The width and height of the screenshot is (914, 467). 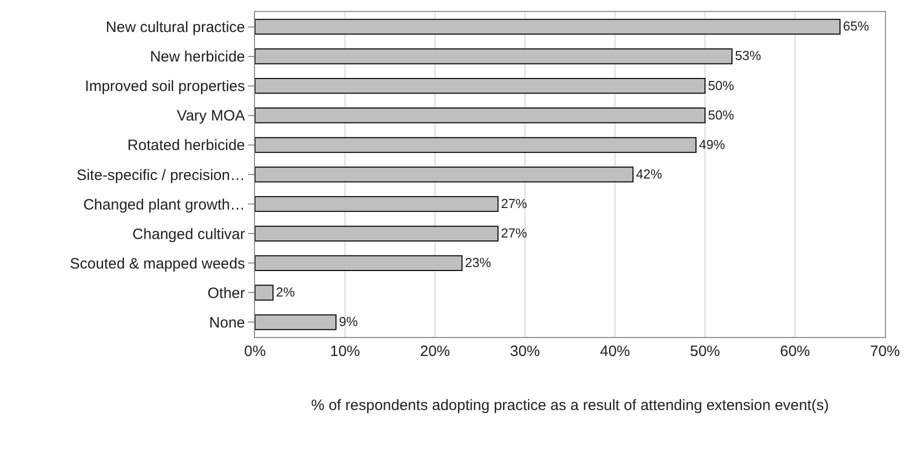 What do you see at coordinates (570, 405) in the screenshot?
I see `x-axis-title: % of respondents adopting practice as a result of attending extension event(s)` at bounding box center [570, 405].